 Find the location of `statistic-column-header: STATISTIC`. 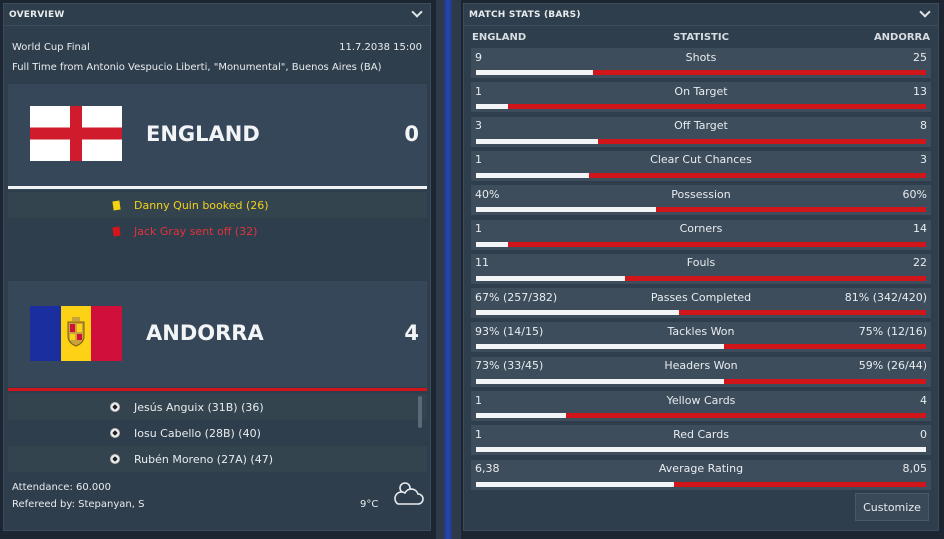

statistic-column-header: STATISTIC is located at coordinates (701, 37).